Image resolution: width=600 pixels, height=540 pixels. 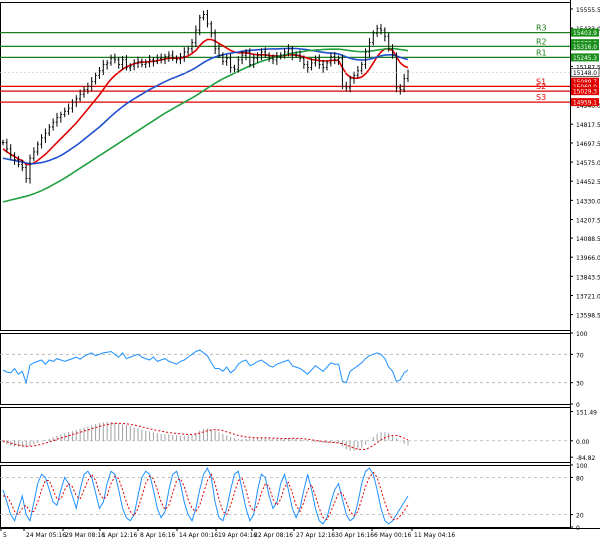 I want to click on time-tick-label: 22 Apr 08:16, so click(x=273, y=535).